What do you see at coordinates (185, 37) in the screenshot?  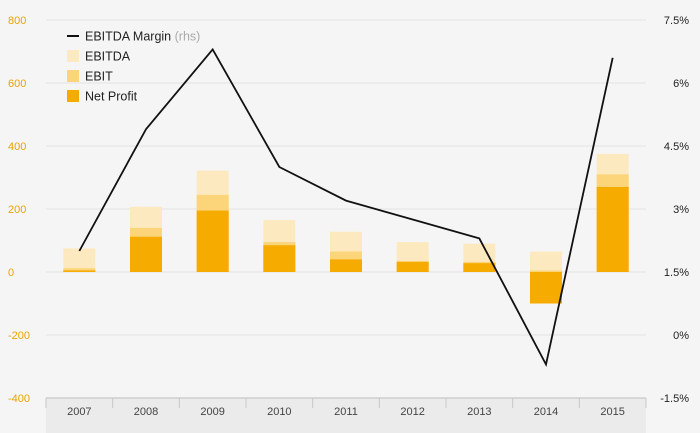 I see `legend-note: (rhs)` at bounding box center [185, 37].